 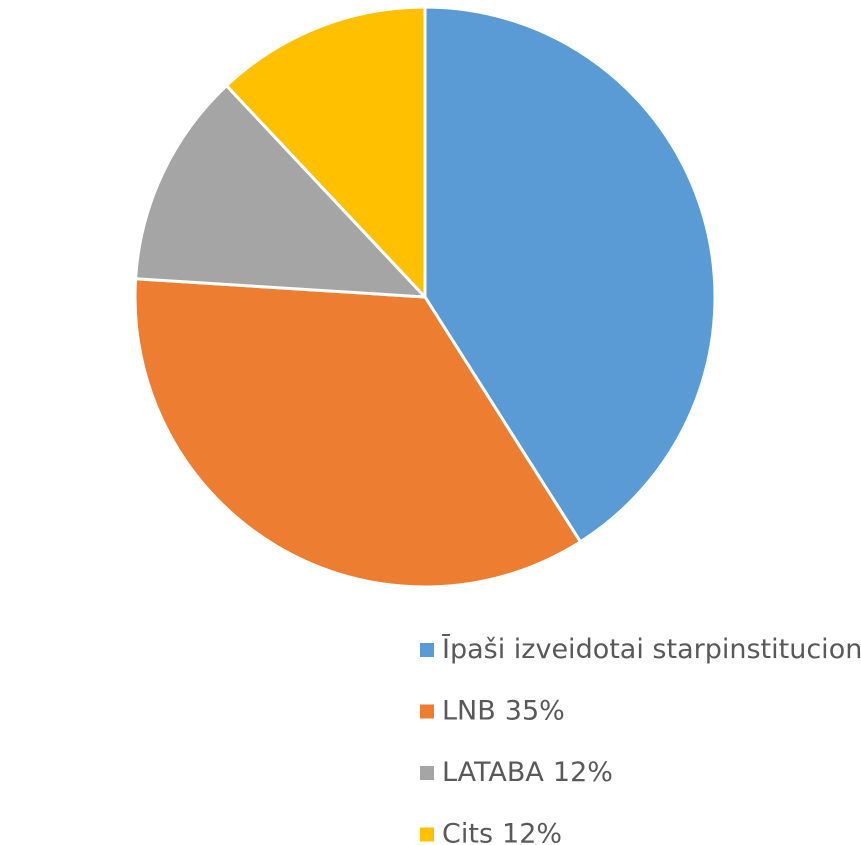 I want to click on legend-value: 35%, so click(x=535, y=710).